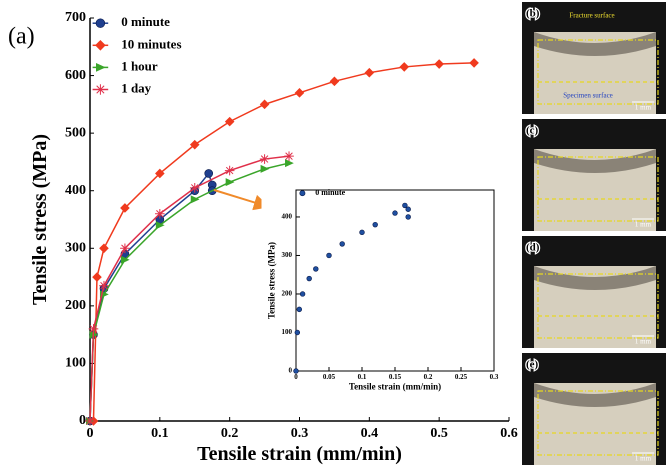 This screenshot has height=474, width=668. I want to click on x-tick-label: 0.6, so click(509, 433).